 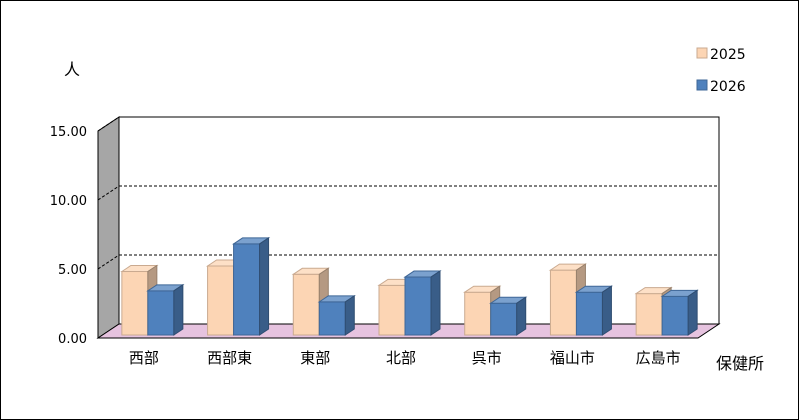 I want to click on x-tick-label: 西部, so click(x=144, y=358).